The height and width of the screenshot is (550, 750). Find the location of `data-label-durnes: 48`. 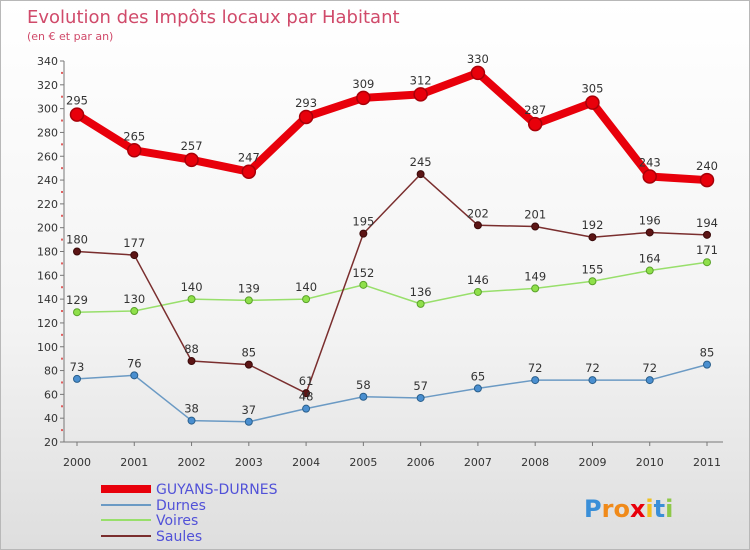

data-label-durnes: 48 is located at coordinates (306, 397).